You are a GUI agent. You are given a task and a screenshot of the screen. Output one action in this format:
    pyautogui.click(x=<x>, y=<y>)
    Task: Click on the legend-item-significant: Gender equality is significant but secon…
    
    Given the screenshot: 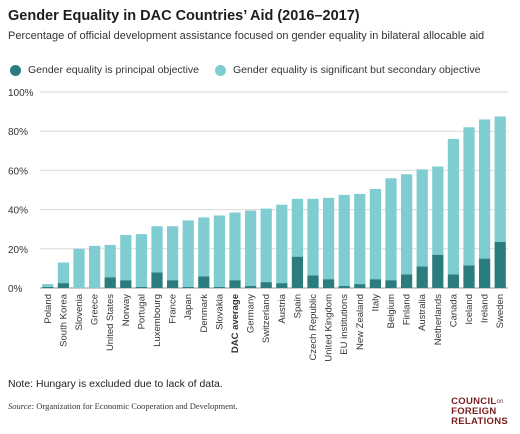 What is the action you would take?
    pyautogui.click(x=348, y=70)
    